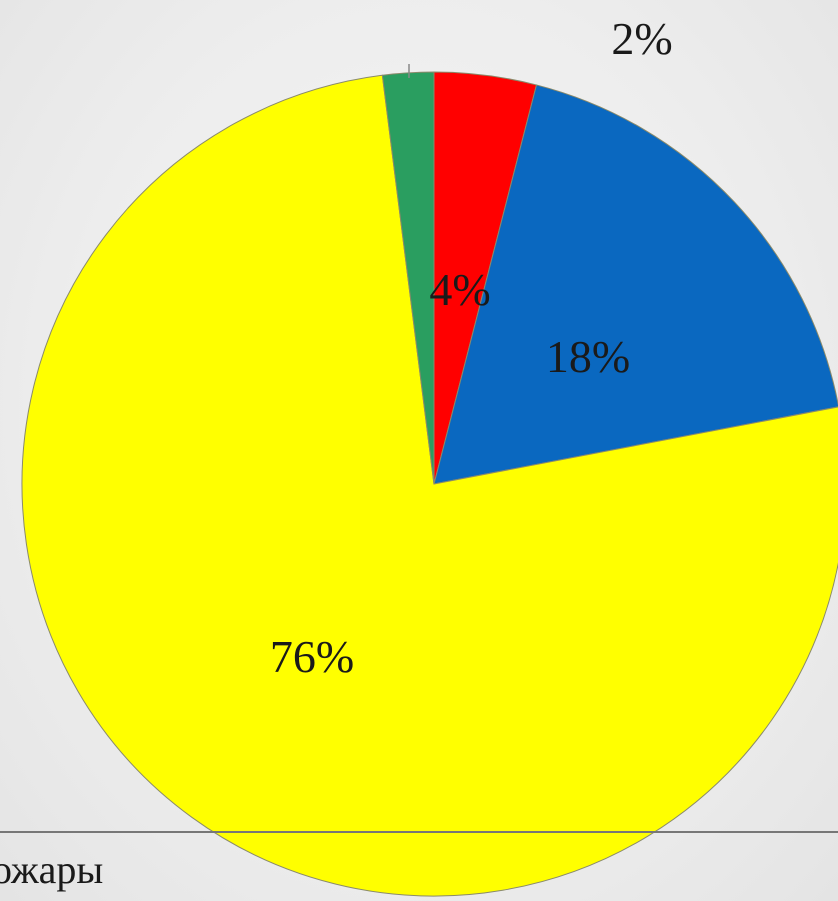 This screenshot has height=901, width=838. I want to click on slice-label-2pct: 2%, so click(641, 38).